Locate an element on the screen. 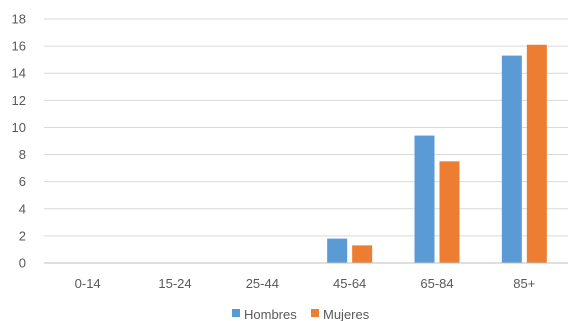  legend-swatch-mujeres is located at coordinates (315, 313).